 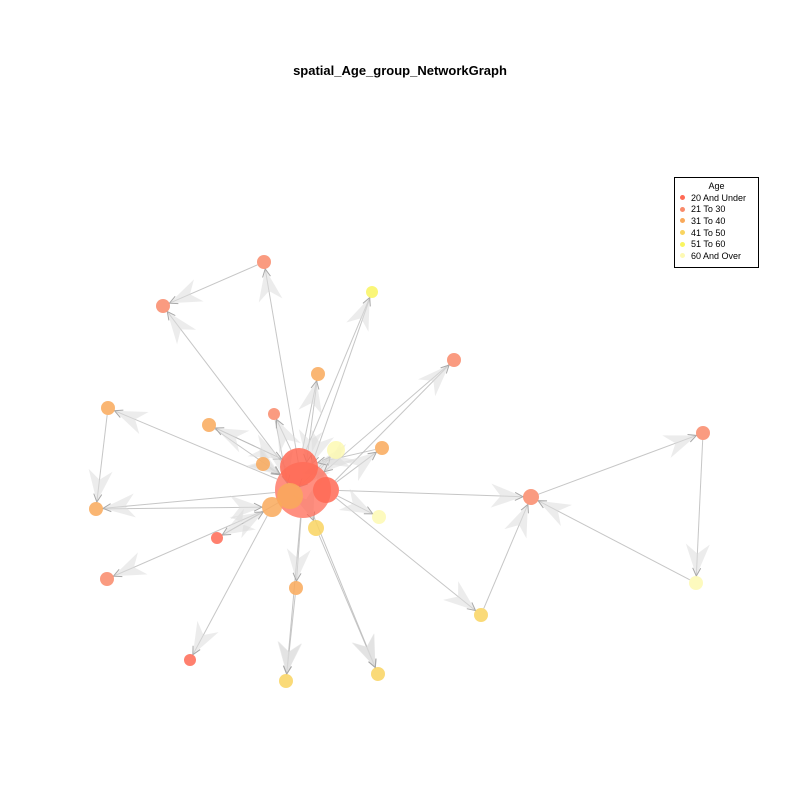 I want to click on legend-item-label: 21 To 30, so click(x=708, y=209).